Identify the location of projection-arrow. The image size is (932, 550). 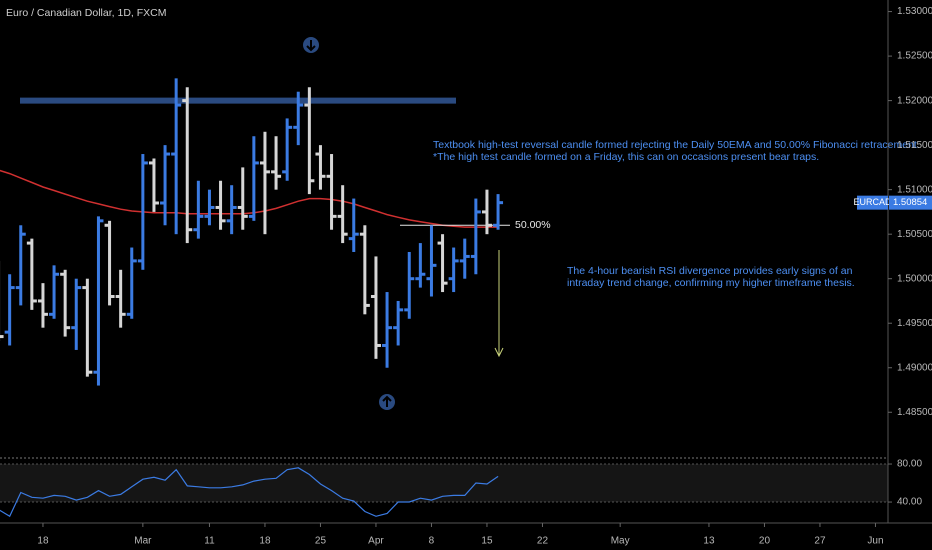
(499, 304).